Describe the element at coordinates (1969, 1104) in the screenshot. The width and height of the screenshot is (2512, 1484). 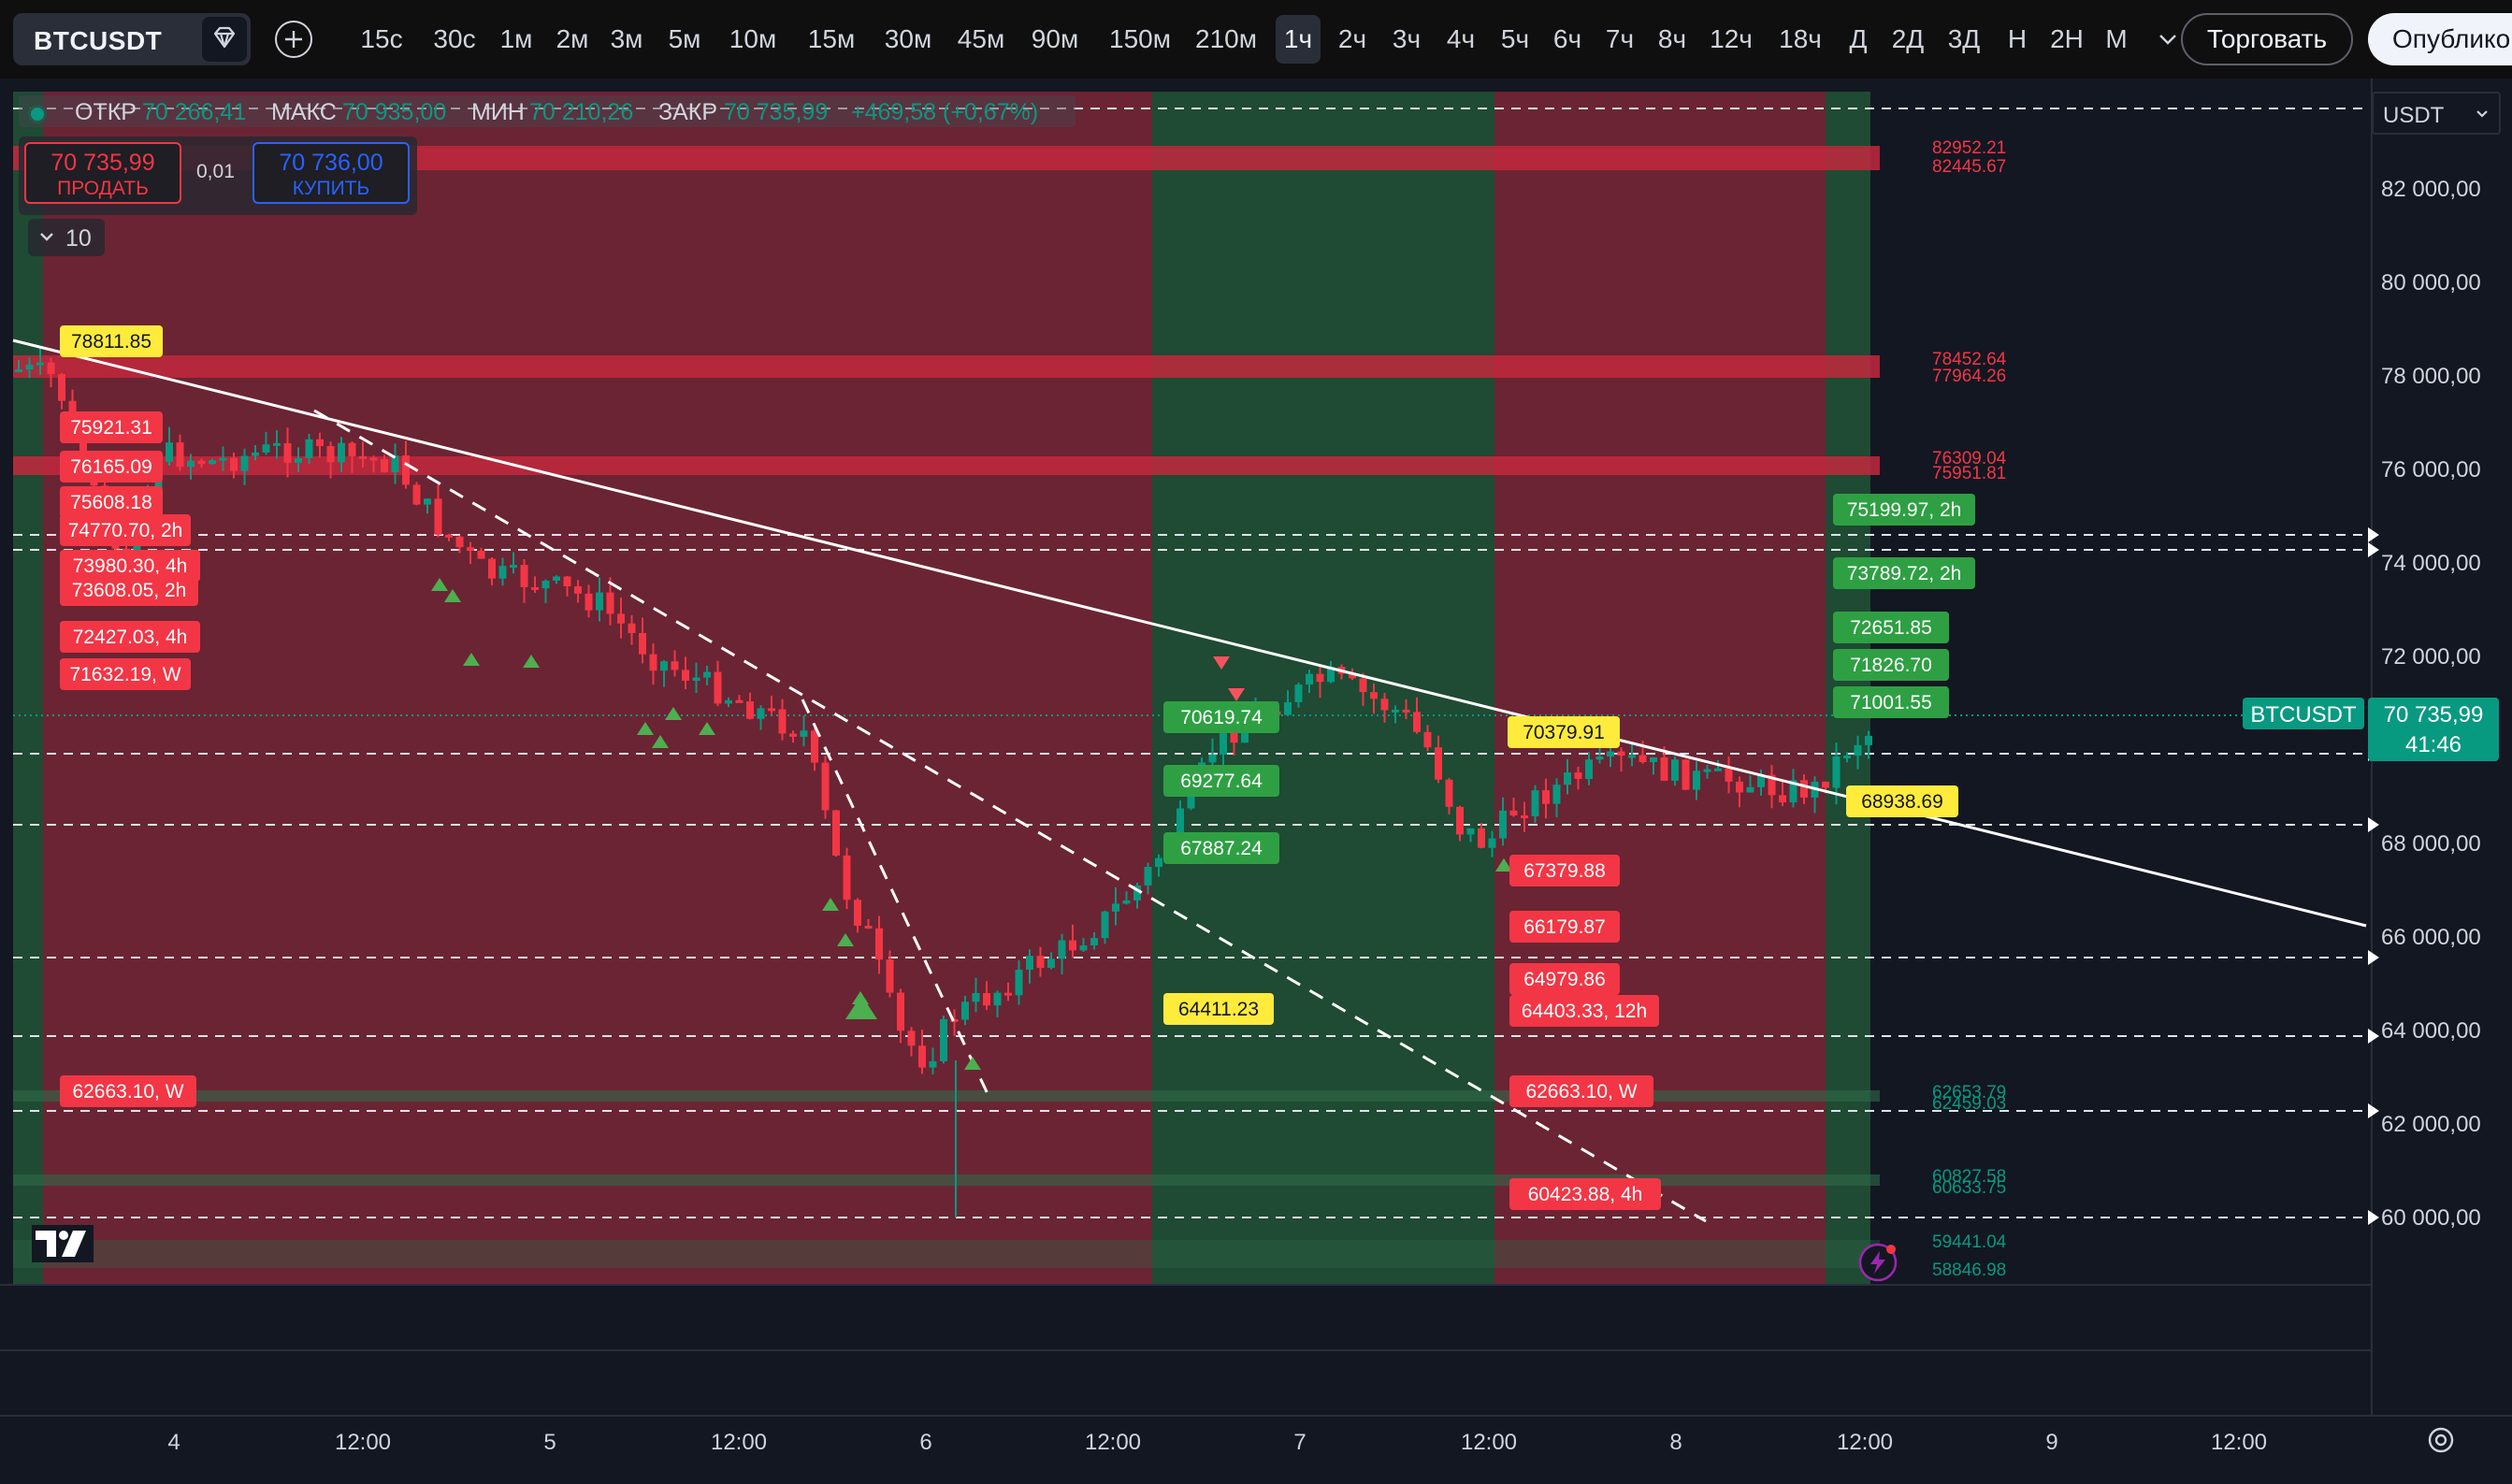
I see `green-zone-label-1: 62459.03` at that location.